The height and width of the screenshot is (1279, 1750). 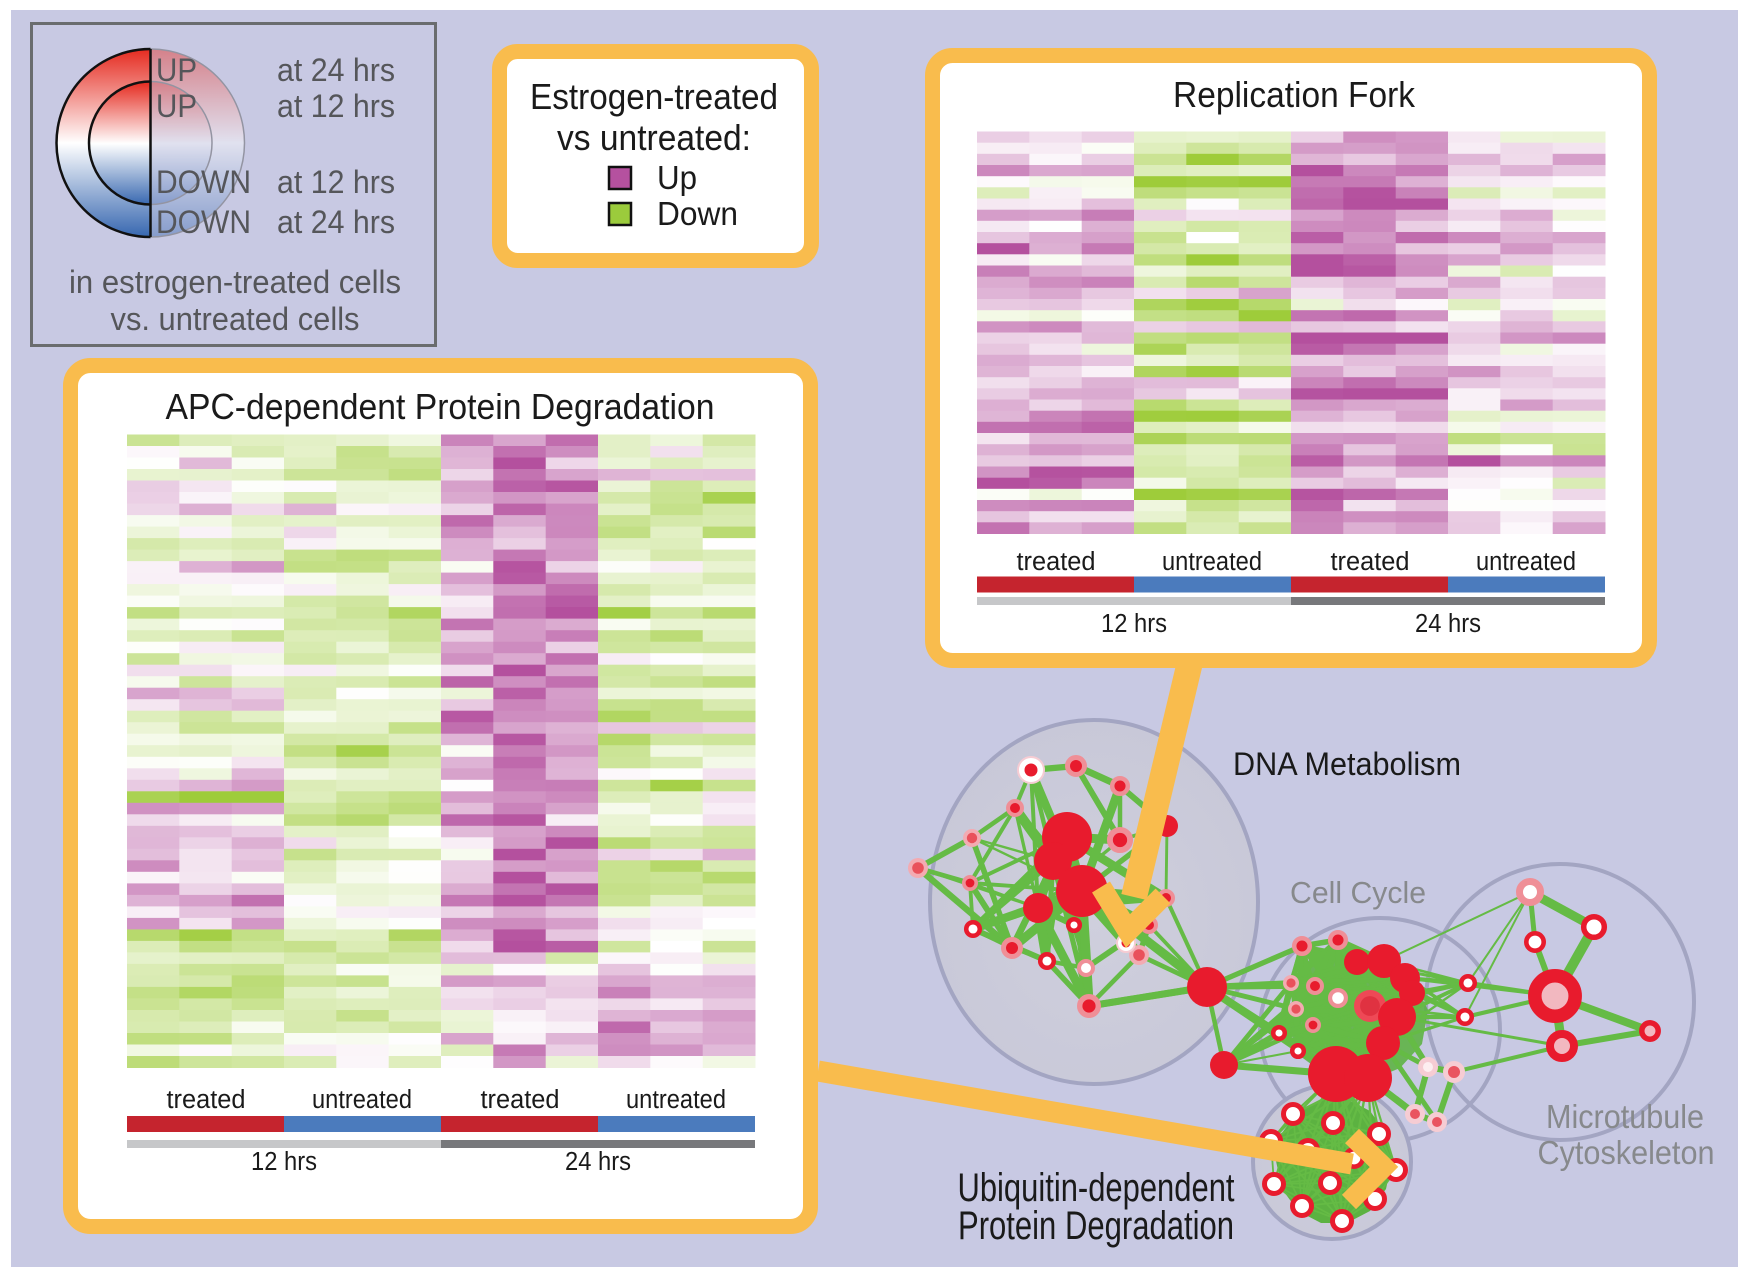 What do you see at coordinates (235, 319) in the screenshot?
I see `svg-text: vs. untreated cells` at bounding box center [235, 319].